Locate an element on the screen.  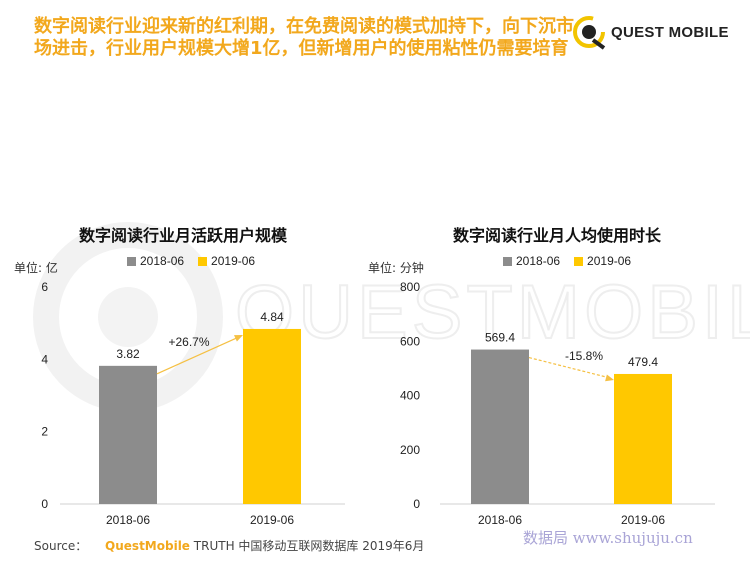
change-percent-label: -15.8% is located at coordinates (584, 356).